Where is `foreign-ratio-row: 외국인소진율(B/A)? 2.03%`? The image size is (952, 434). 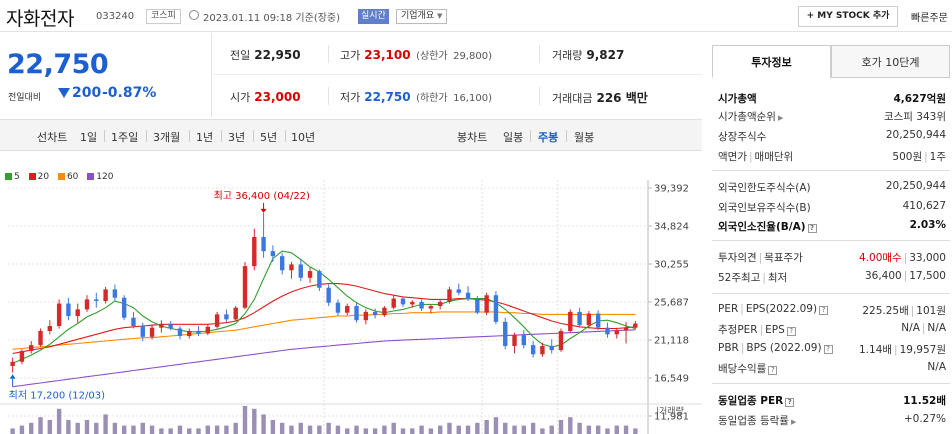
foreign-ratio-row: 외국인소진율(B/A)? 2.03% is located at coordinates (832, 226).